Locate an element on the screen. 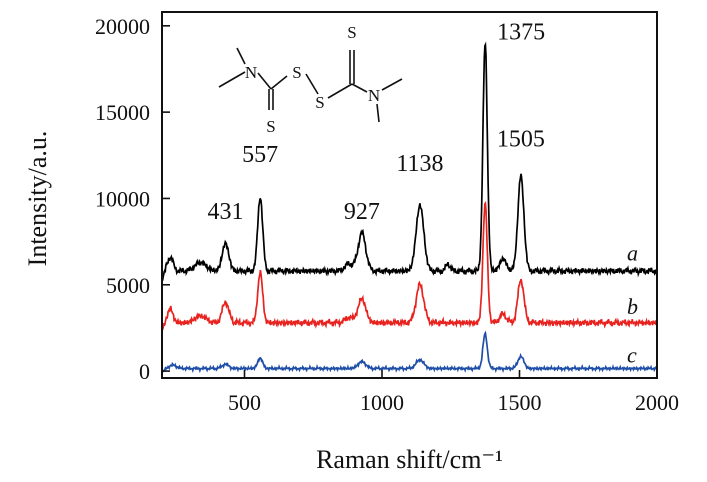 This screenshot has height=482, width=707. y-tick-label: 20000 is located at coordinates (122, 26).